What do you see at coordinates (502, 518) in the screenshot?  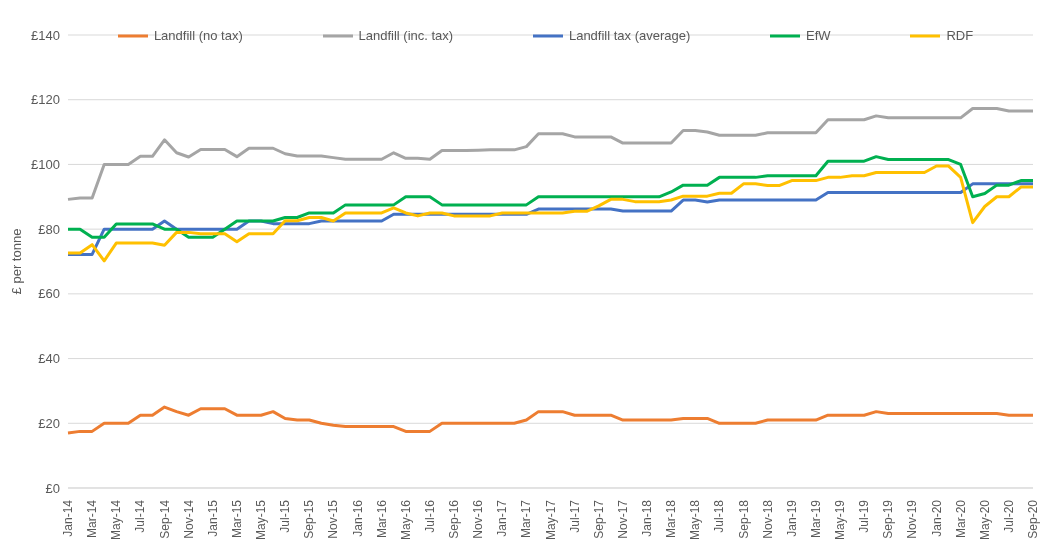 I see `x-tick-label: Jan-17` at bounding box center [502, 518].